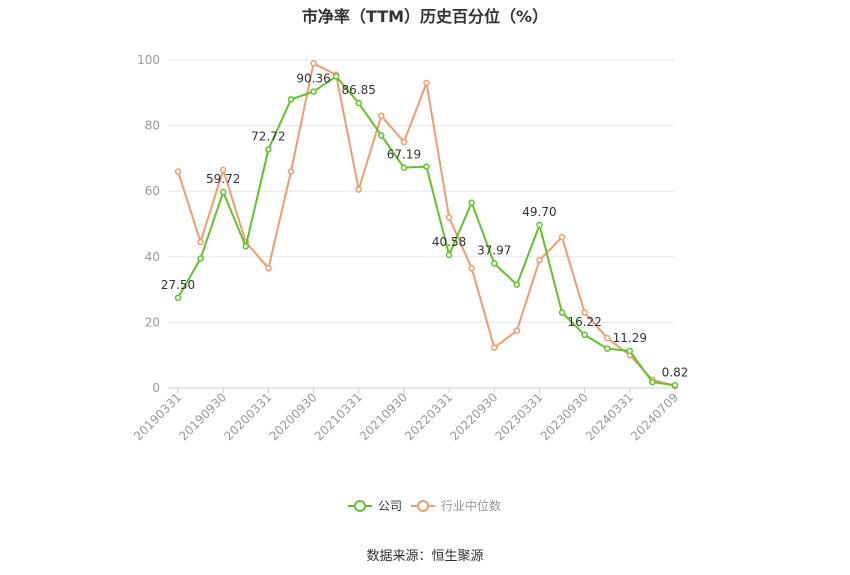 The height and width of the screenshot is (575, 850). Describe the element at coordinates (247, 416) in the screenshot. I see `x-tick-label: 20200331` at that location.